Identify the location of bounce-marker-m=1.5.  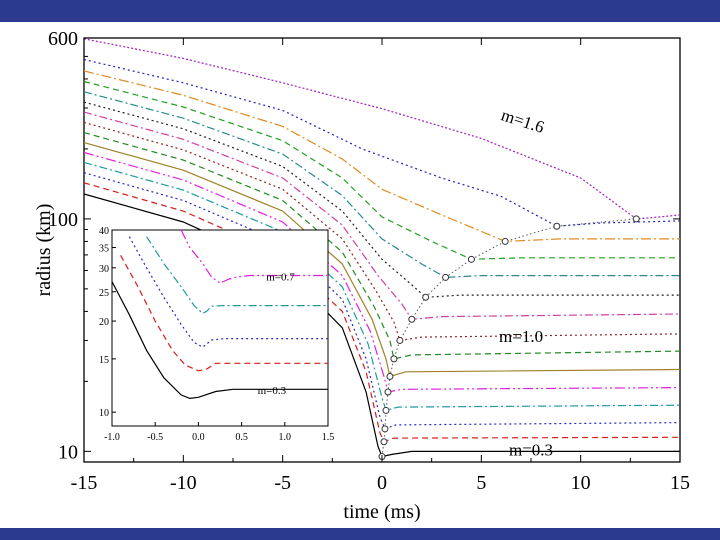
(505, 241).